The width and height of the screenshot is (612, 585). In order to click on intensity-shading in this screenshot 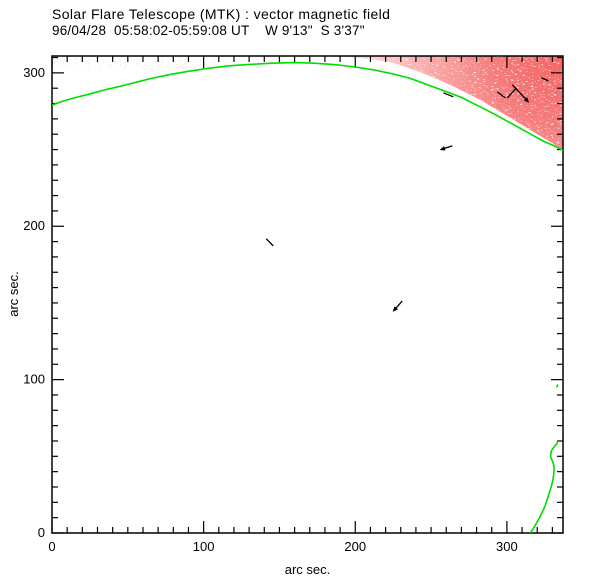, I will do `click(446, 103)`.